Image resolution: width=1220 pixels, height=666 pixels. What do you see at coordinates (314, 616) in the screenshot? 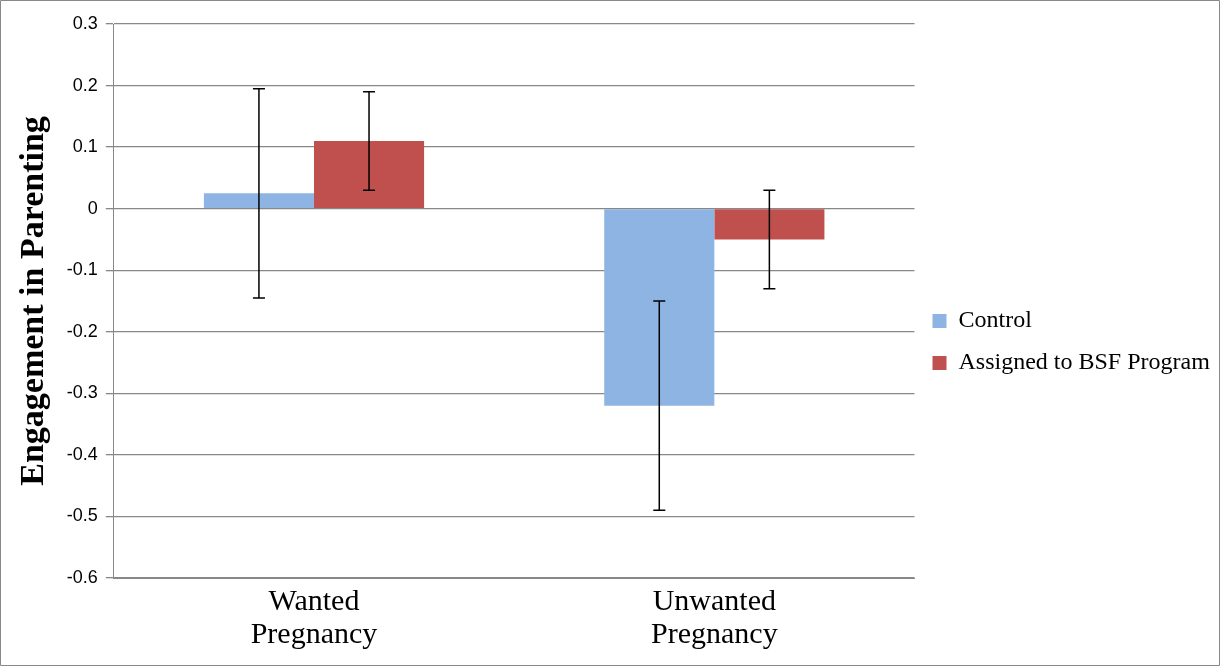
I see `x-tick-label: Wanted Pregnancy` at bounding box center [314, 616].